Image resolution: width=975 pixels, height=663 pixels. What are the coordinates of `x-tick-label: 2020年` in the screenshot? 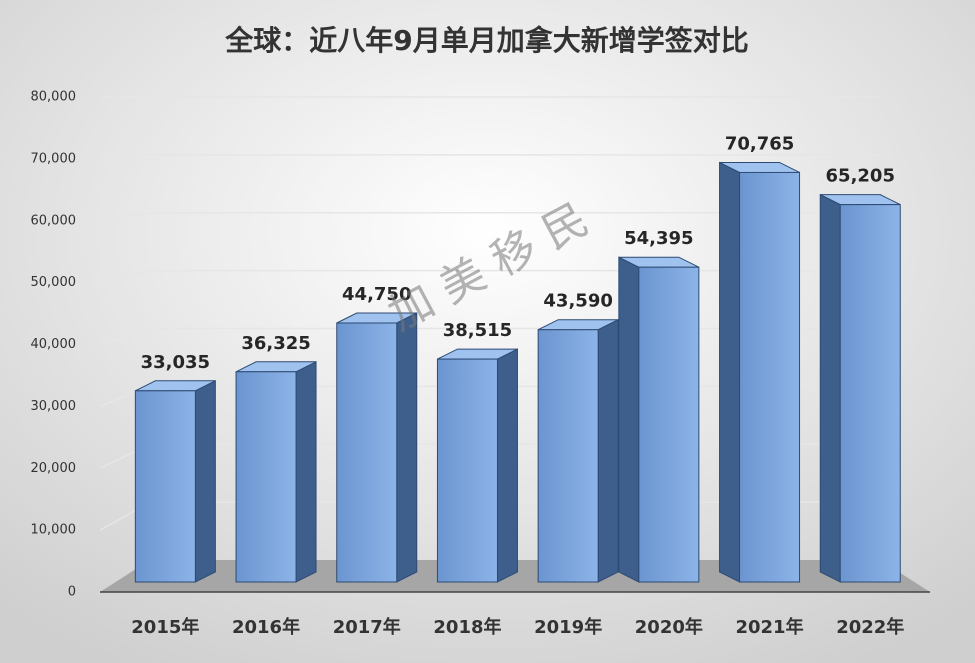 It's located at (669, 627).